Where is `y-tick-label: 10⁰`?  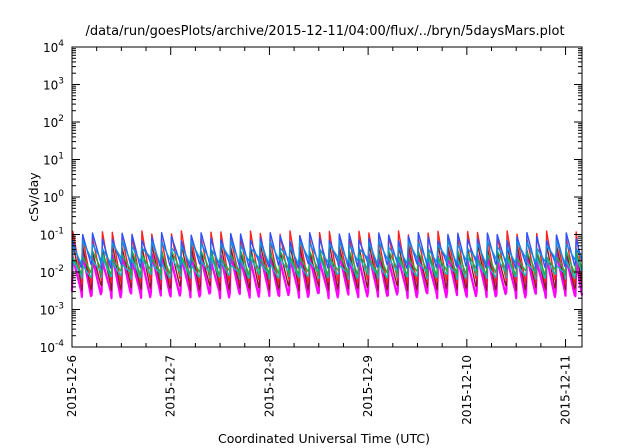
y-tick-label: 10⁰ is located at coordinates (53, 197).